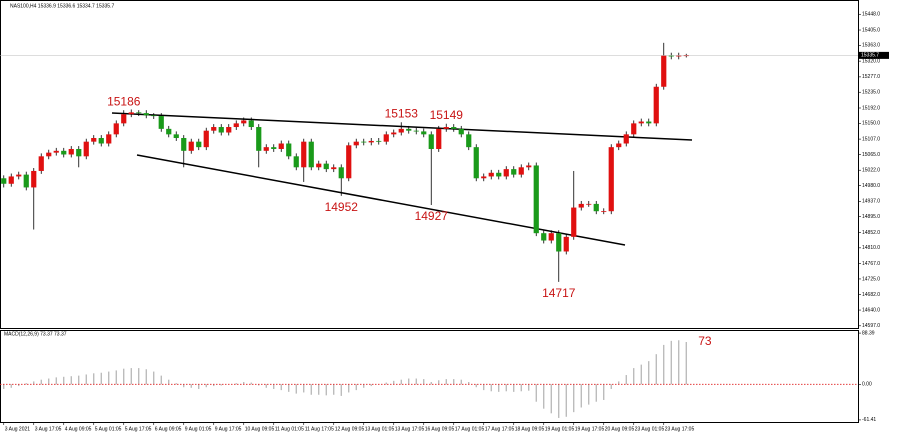 The height and width of the screenshot is (434, 900). Describe the element at coordinates (124, 101) in the screenshot. I see `annotation: 15186` at that location.